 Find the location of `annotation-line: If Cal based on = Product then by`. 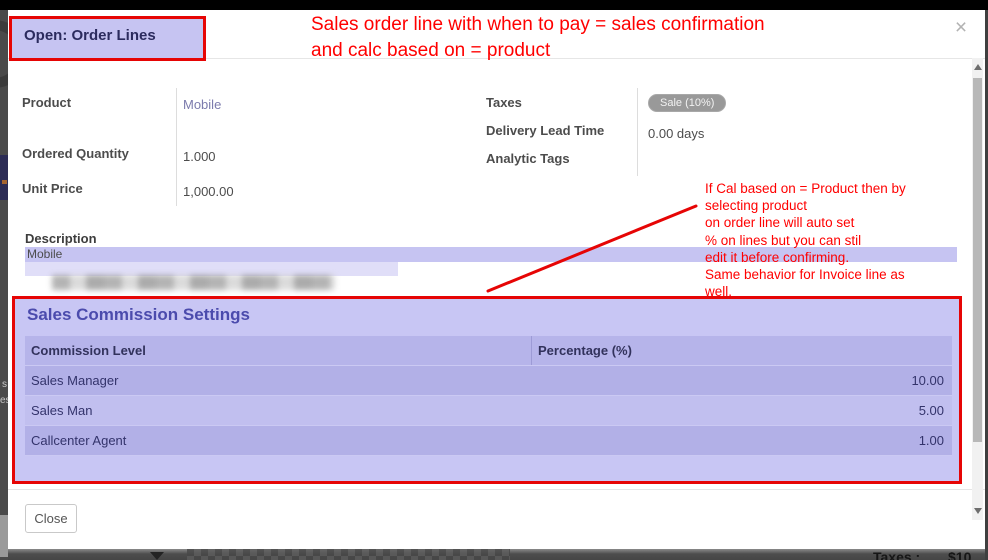

annotation-line: If Cal based on = Product then by is located at coordinates (805, 188).